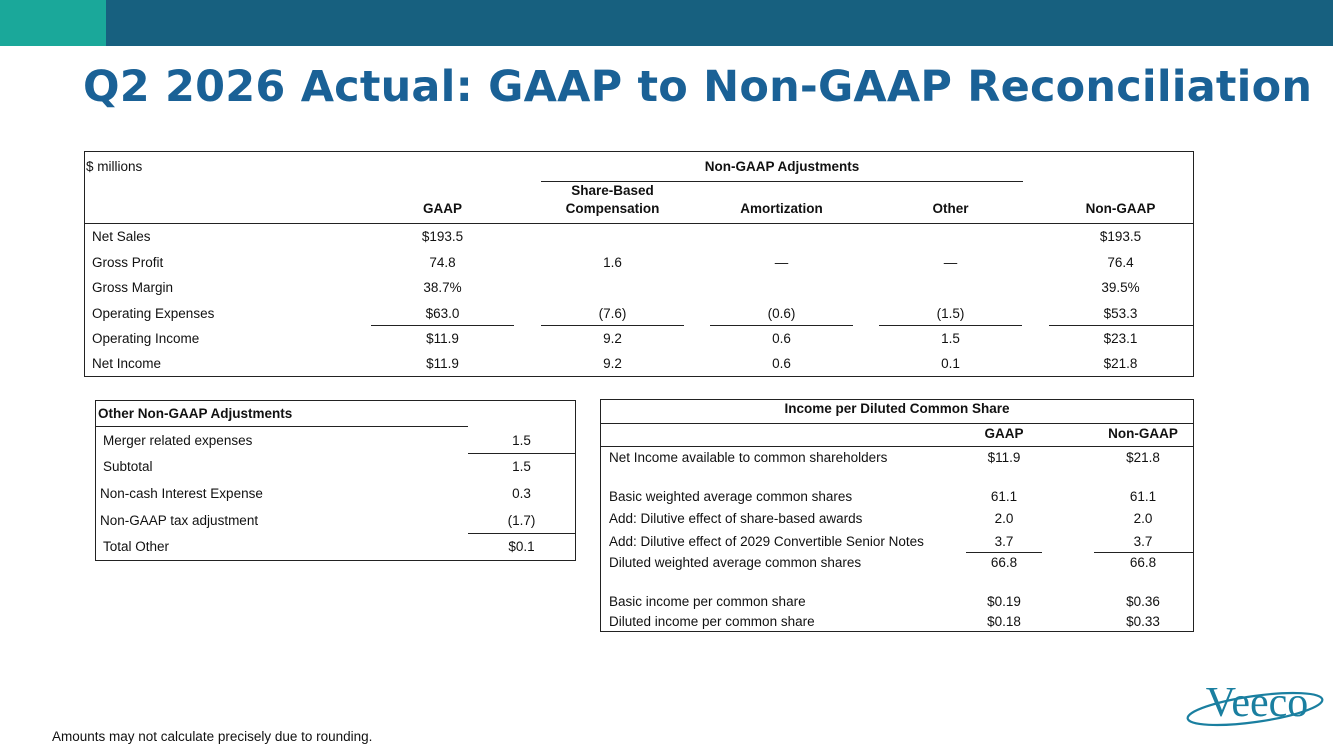 This screenshot has height=749, width=1333. Describe the element at coordinates (950, 338) in the screenshot. I see `cell-other: 1.5` at that location.